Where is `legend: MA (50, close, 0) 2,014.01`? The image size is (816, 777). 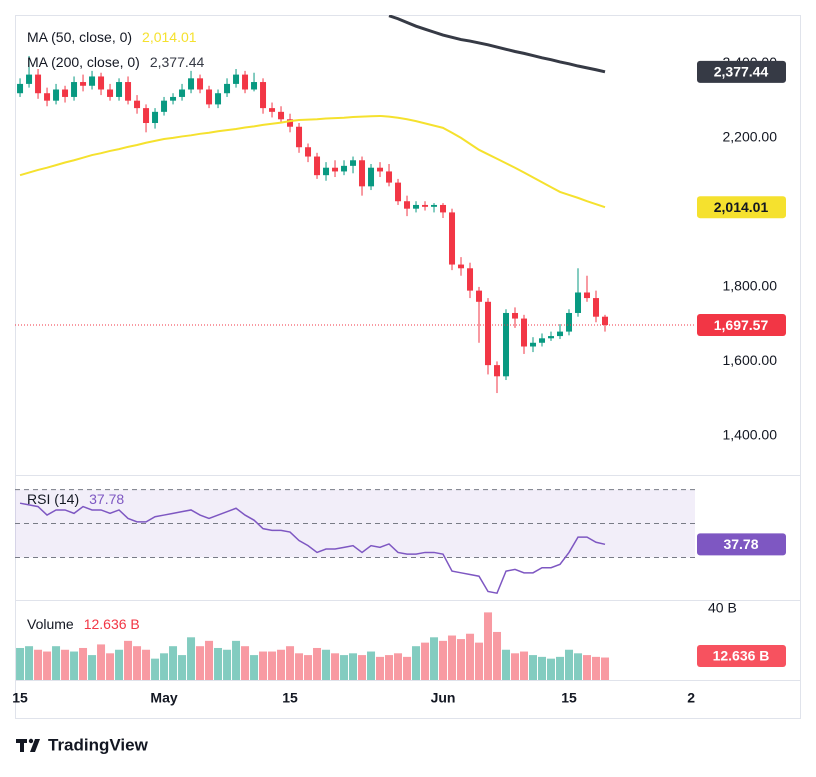 legend: MA (50, close, 0) 2,014.01 is located at coordinates (112, 37).